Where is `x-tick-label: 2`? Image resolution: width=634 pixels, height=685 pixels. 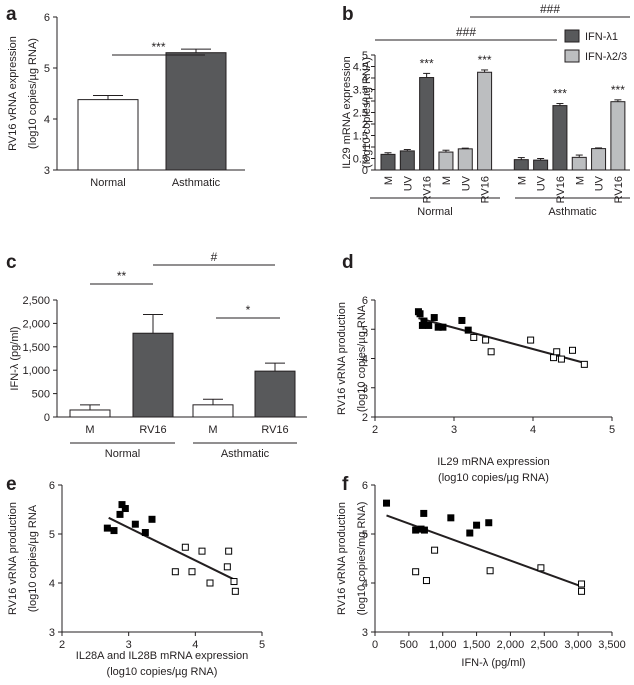
x-tick-label: 2 is located at coordinates (375, 430).